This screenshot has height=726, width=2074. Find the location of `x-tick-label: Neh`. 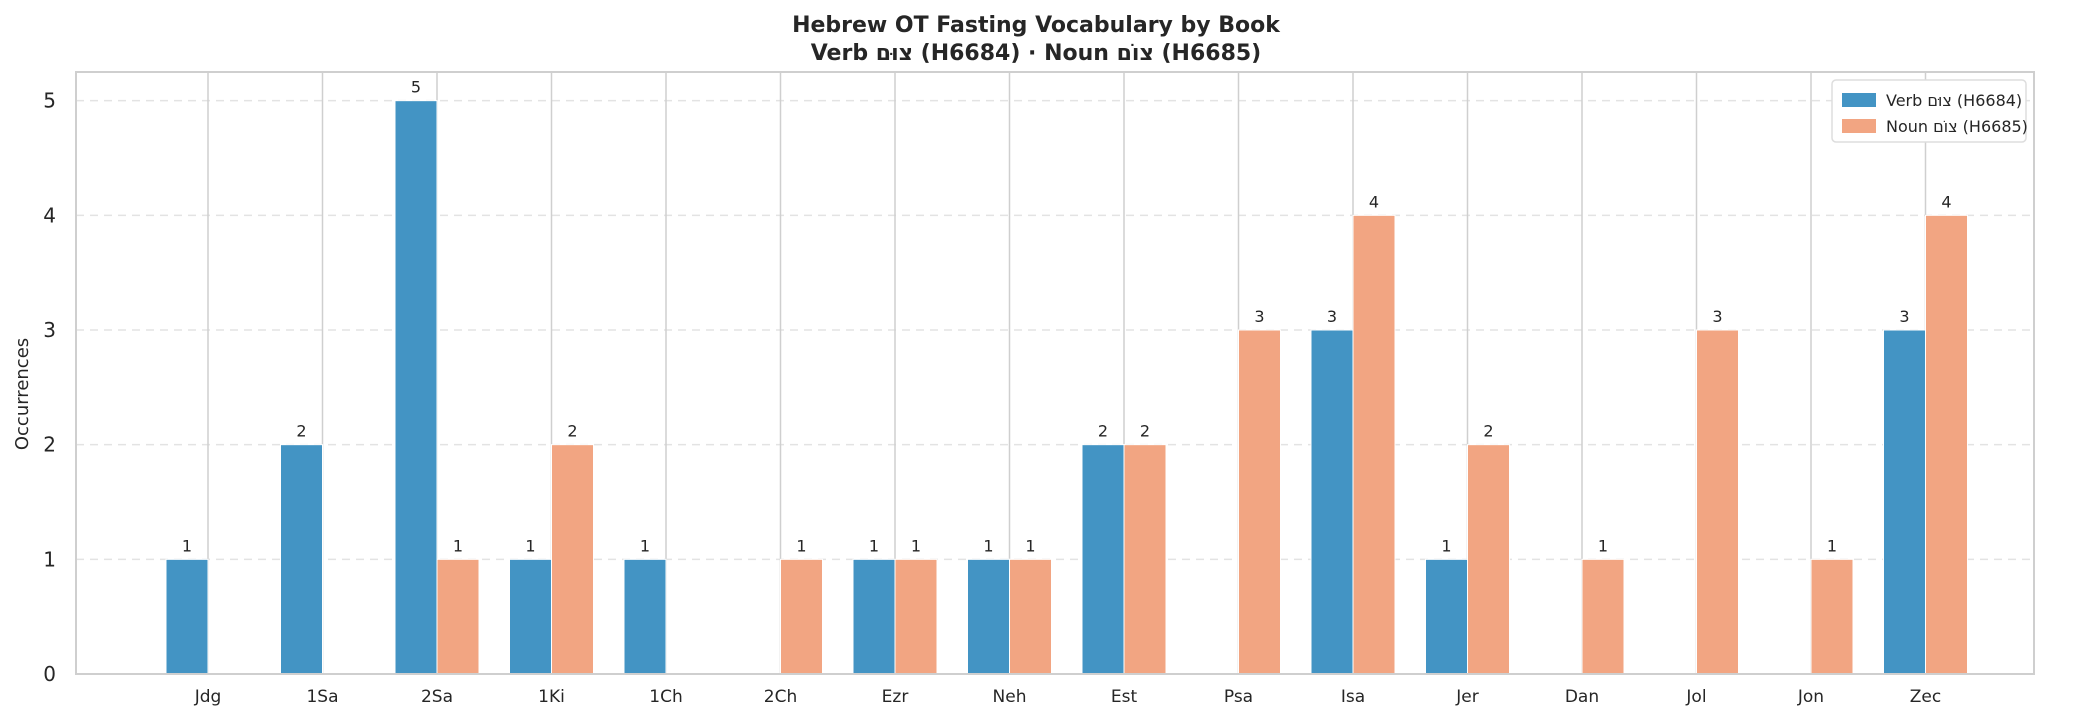

x-tick-label: Neh is located at coordinates (1010, 697).